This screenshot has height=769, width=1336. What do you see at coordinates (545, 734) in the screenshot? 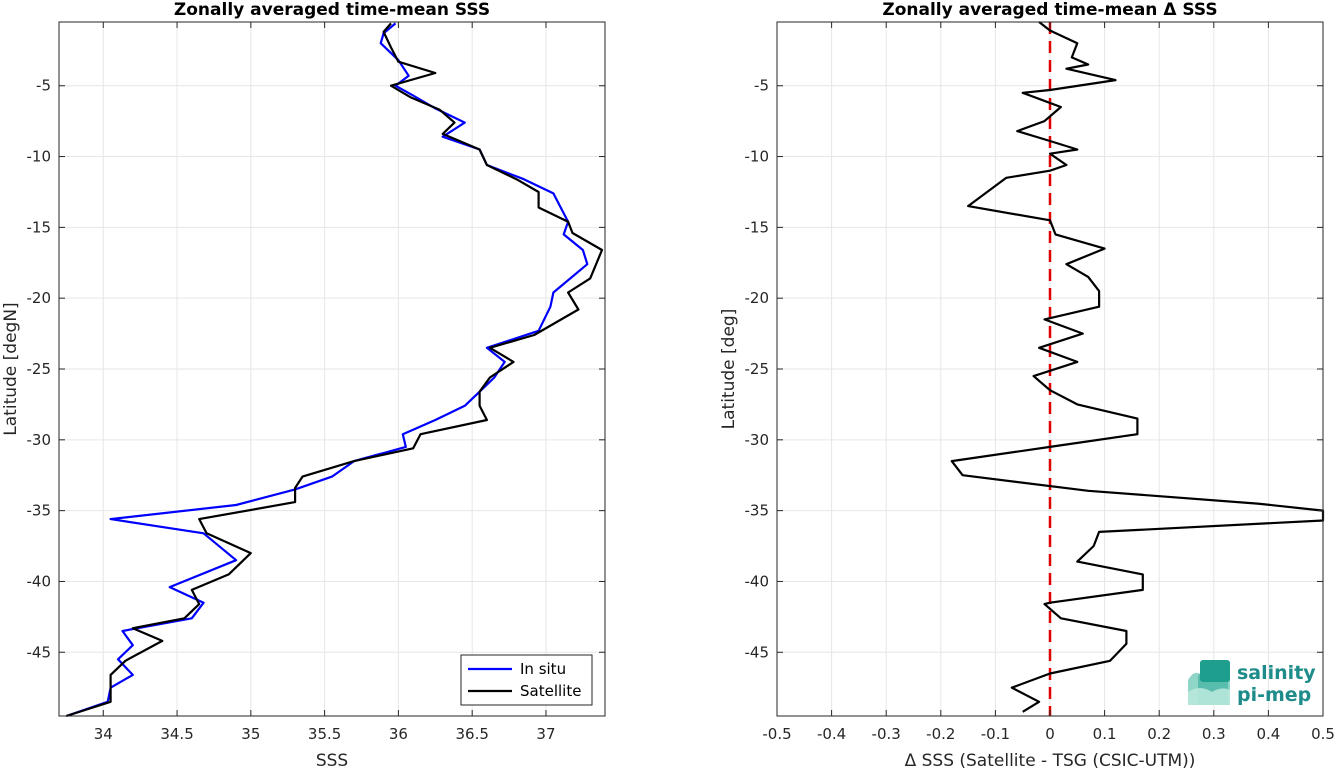
I see `x-tick-label: 37` at bounding box center [545, 734].